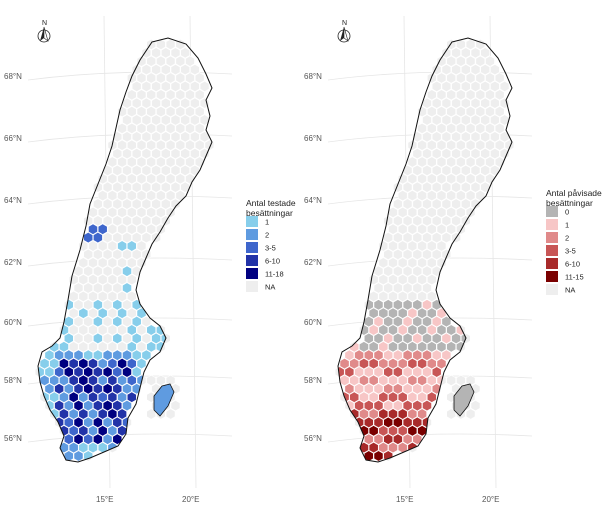 The height and width of the screenshot is (522, 614). What do you see at coordinates (344, 23) in the screenshot?
I see `north-label: N` at bounding box center [344, 23].